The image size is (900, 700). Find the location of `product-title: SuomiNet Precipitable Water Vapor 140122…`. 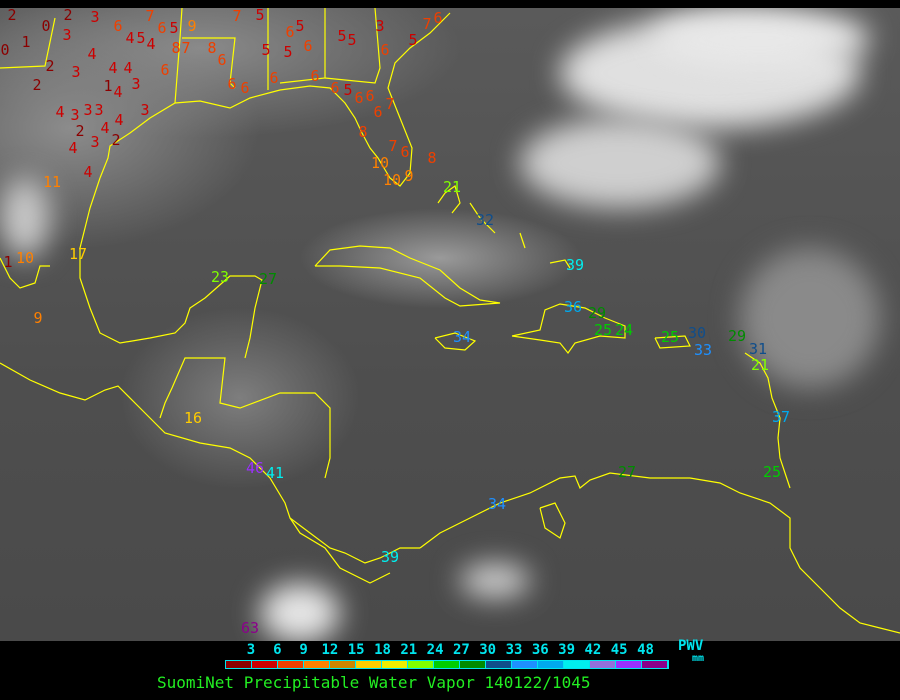

product-title: SuomiNet Precipitable Water Vapor 140122… is located at coordinates (374, 682).